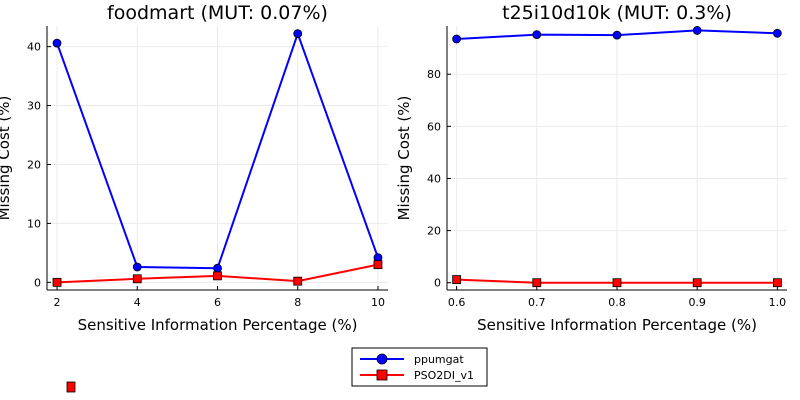  What do you see at coordinates (444, 375) in the screenshot?
I see `legend-label: PSO2DI_v1` at bounding box center [444, 375].